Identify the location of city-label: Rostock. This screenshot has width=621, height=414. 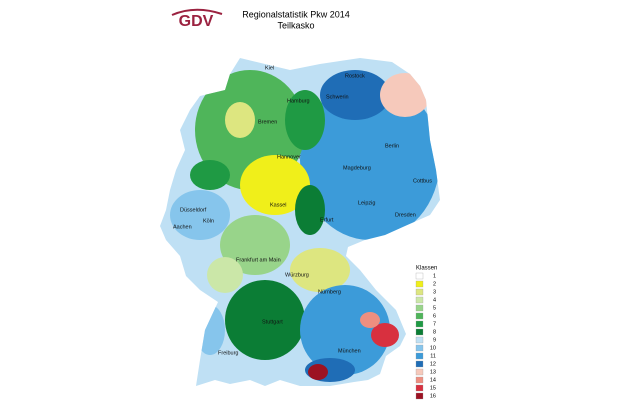
(355, 76).